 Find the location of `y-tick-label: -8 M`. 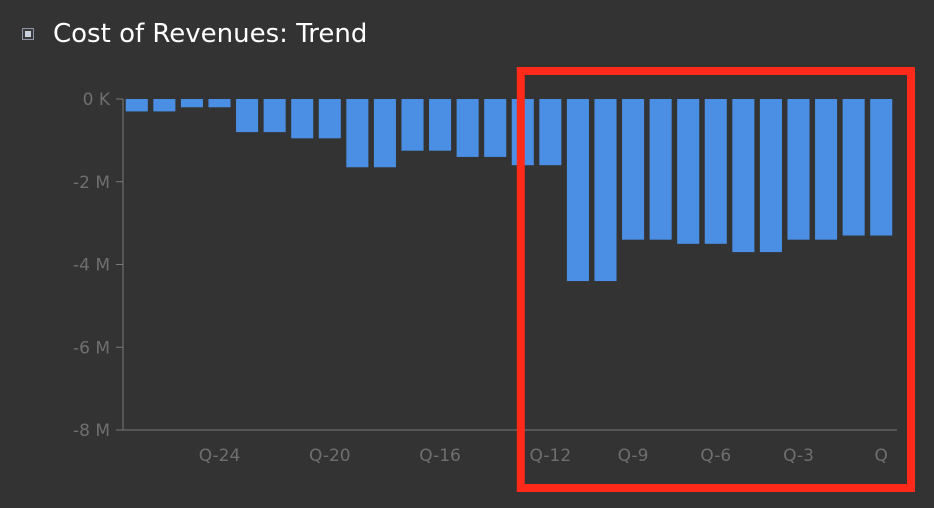

y-tick-label: -8 M is located at coordinates (91, 431).